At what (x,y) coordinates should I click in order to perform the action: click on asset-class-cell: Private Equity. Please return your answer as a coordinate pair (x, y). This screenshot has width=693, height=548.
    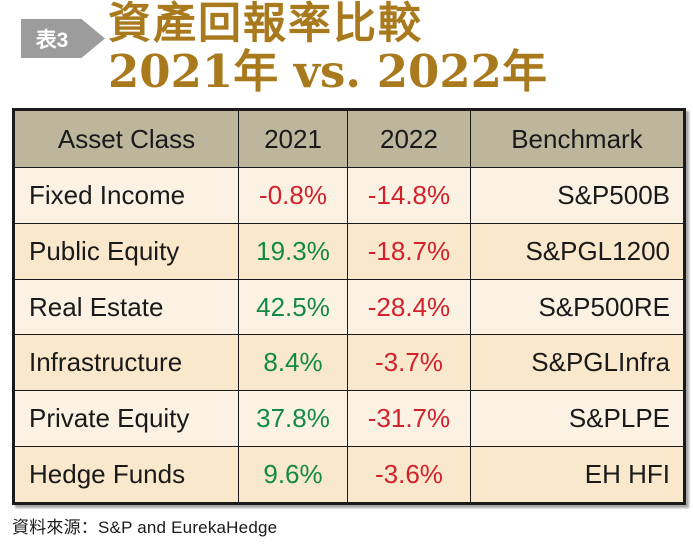
    Looking at the image, I should click on (127, 419).